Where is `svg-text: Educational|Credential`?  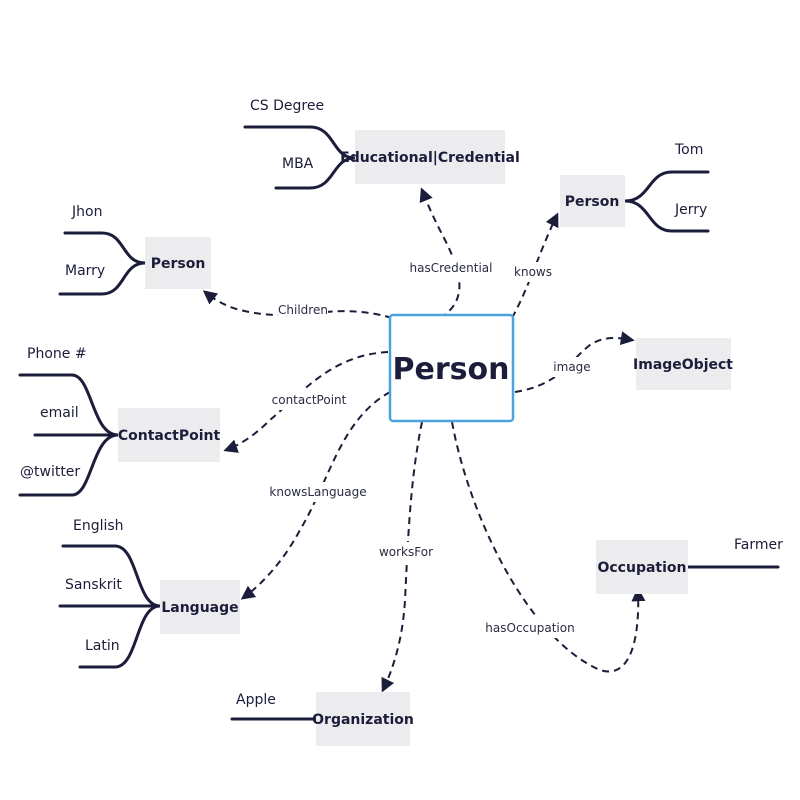
svg-text: Educational|Credential is located at coordinates (430, 158).